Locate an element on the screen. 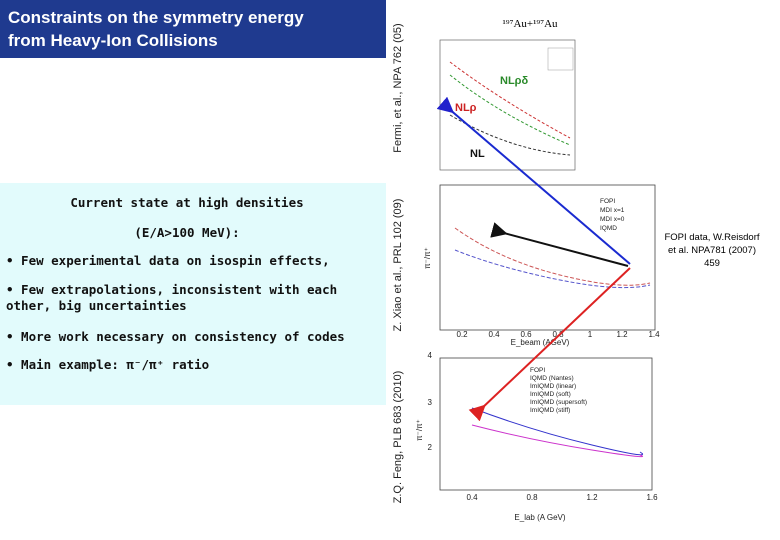  bullet: • Main example: π⁻/π⁺ ratio is located at coordinates (107, 364).